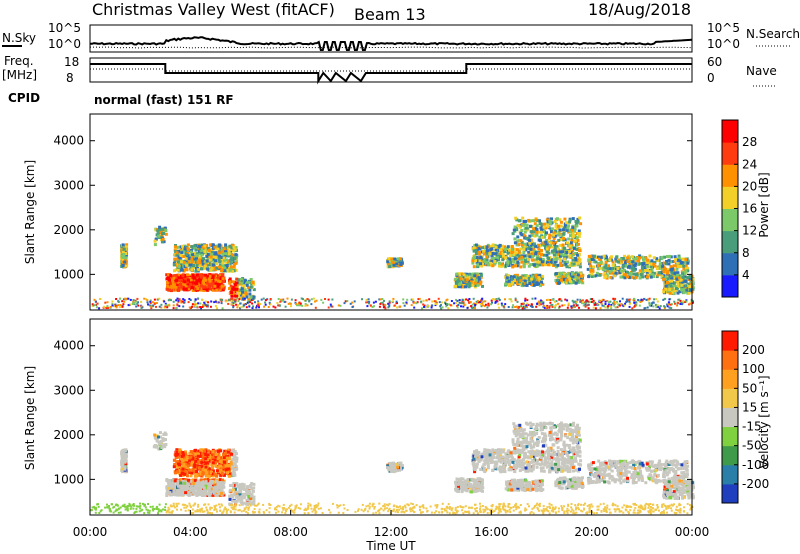 This screenshot has height=554, width=800. I want to click on colorbar-swatch, so click(730, 197).